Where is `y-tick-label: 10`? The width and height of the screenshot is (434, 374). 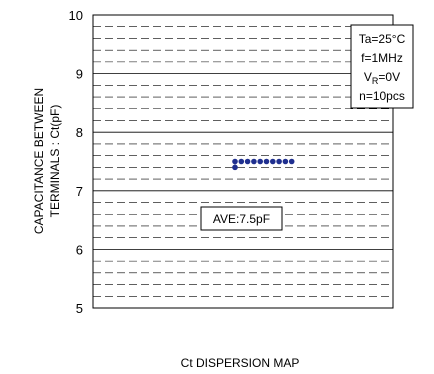 y-tick-label: 10 is located at coordinates (76, 15).